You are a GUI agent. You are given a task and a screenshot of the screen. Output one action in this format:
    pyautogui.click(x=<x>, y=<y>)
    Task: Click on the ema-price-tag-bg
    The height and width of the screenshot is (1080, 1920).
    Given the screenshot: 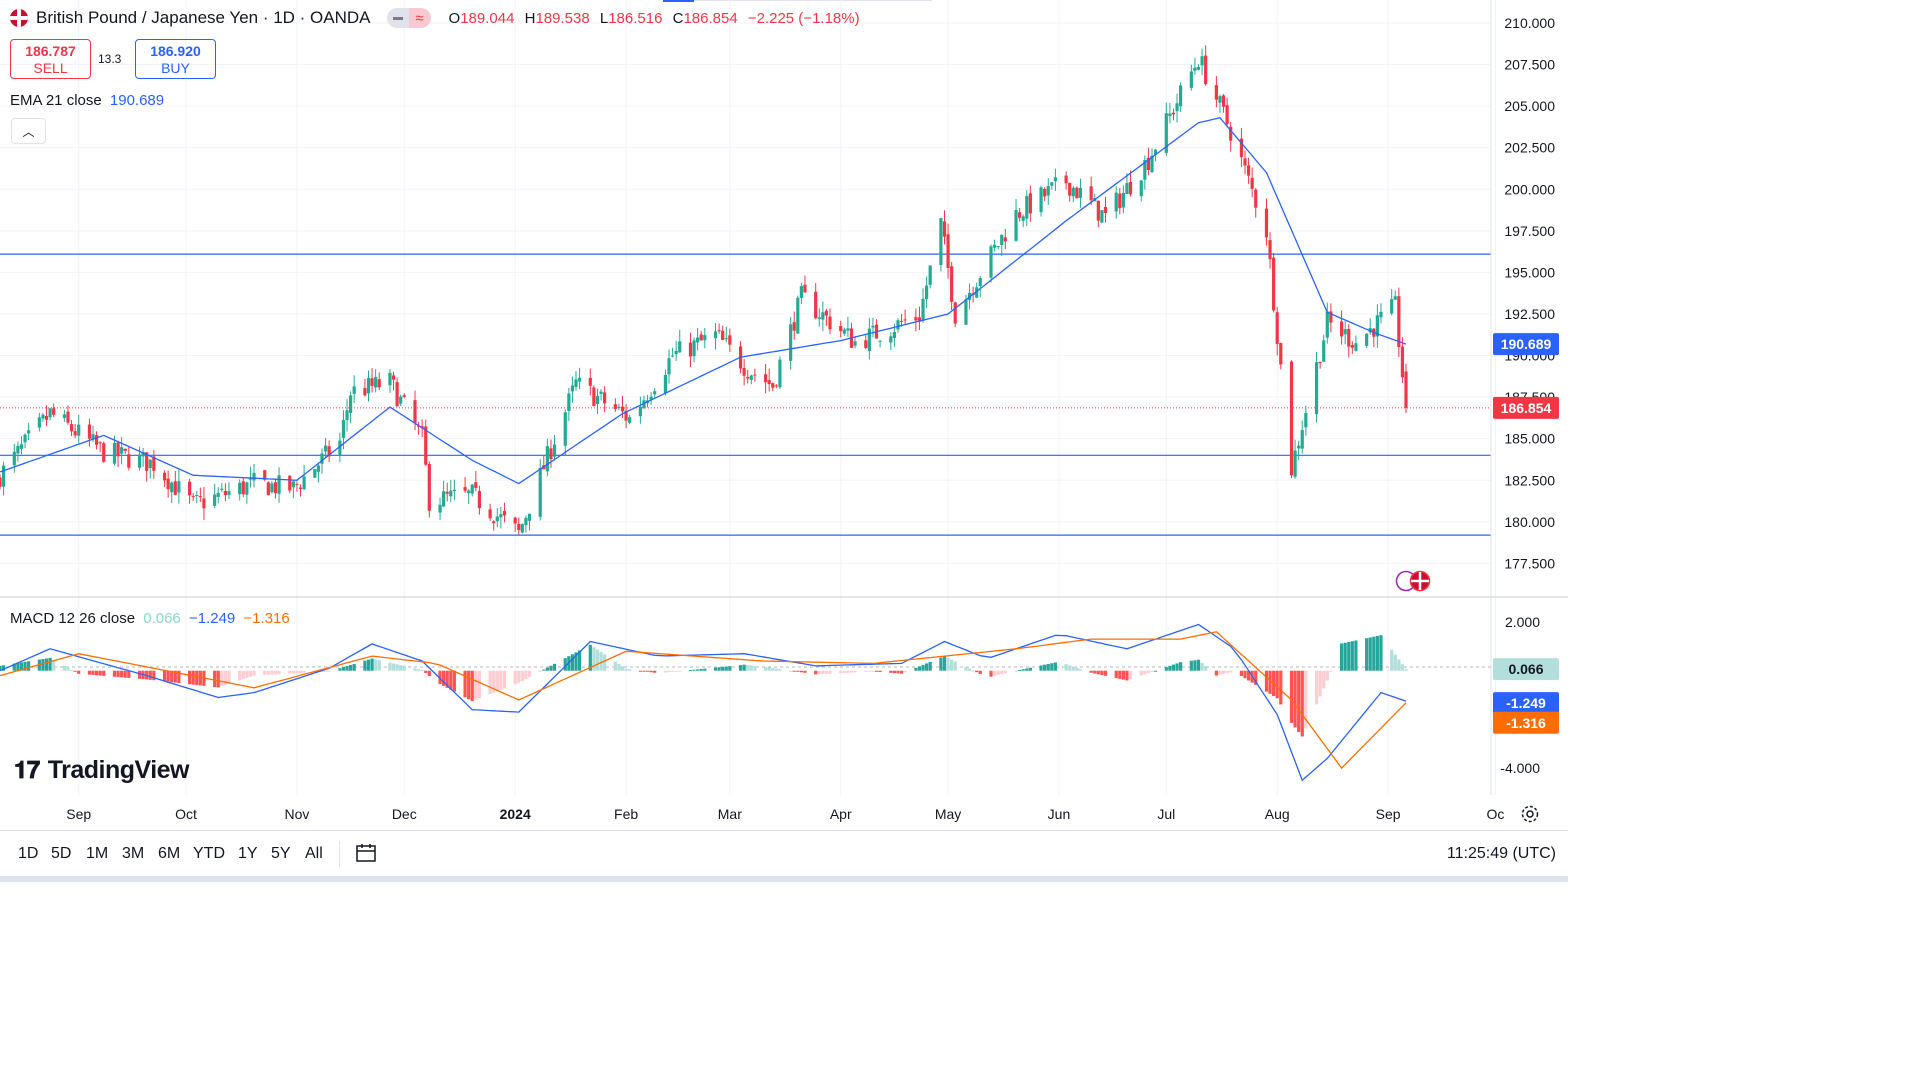 What is the action you would take?
    pyautogui.click(x=1526, y=344)
    